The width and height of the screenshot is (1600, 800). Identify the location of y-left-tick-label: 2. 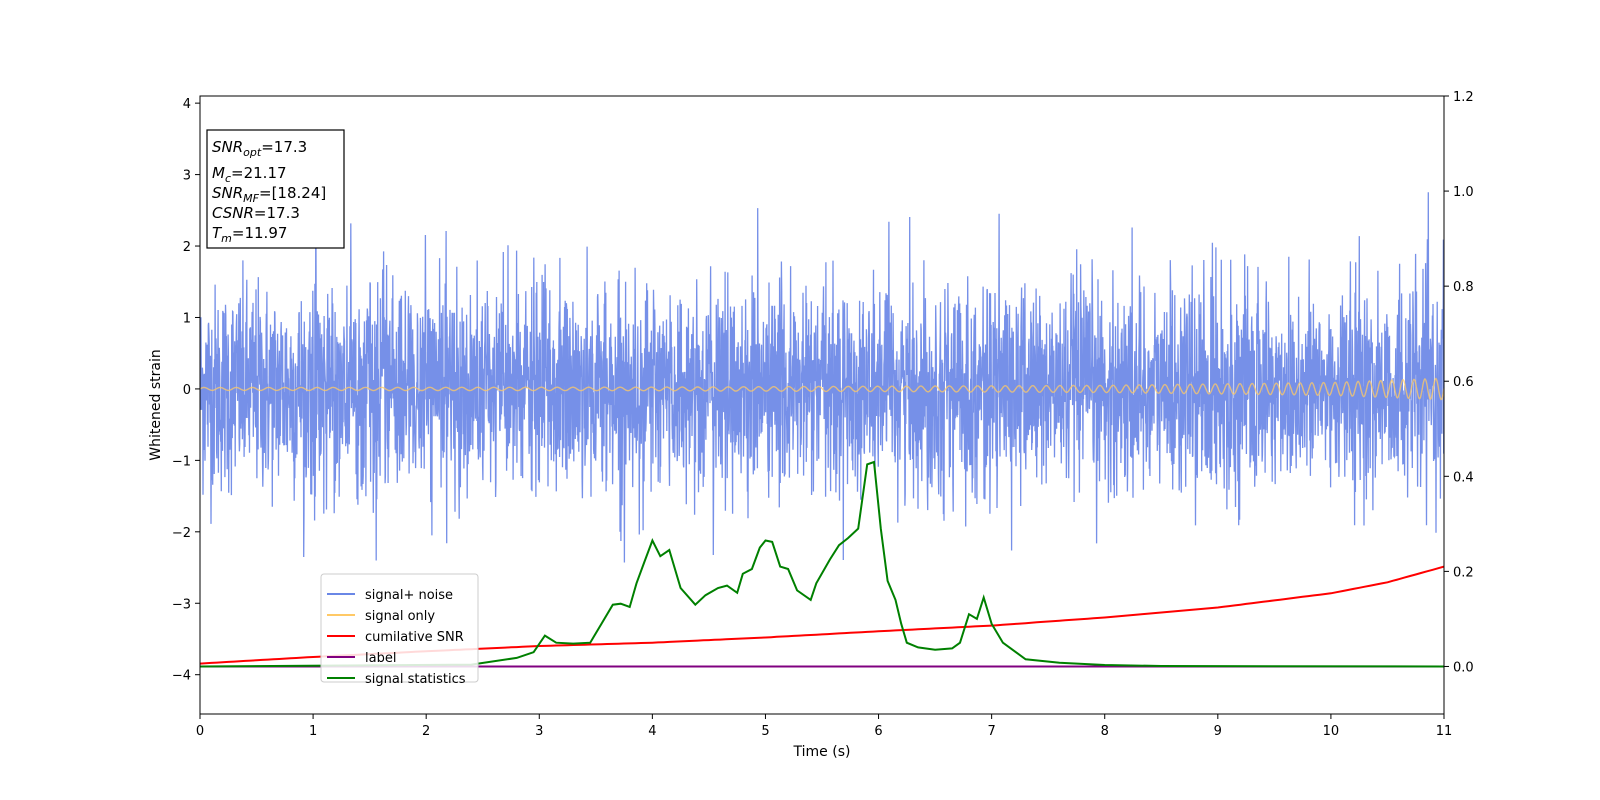
(187, 247).